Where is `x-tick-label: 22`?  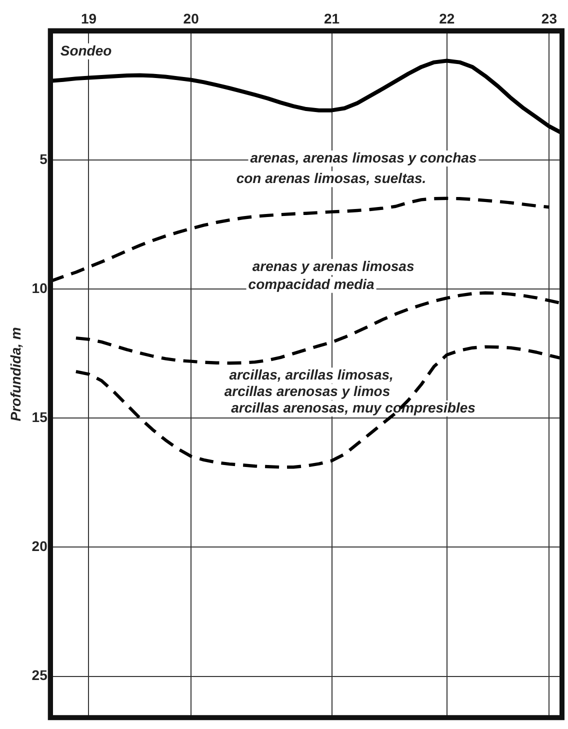 x-tick-label: 22 is located at coordinates (447, 18).